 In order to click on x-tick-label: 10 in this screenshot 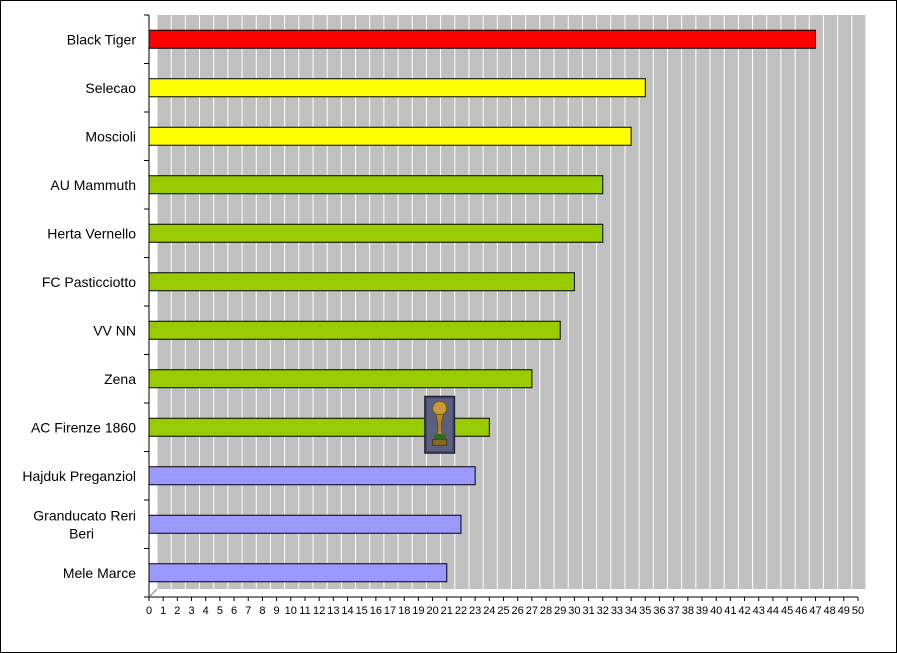, I will do `click(291, 611)`.